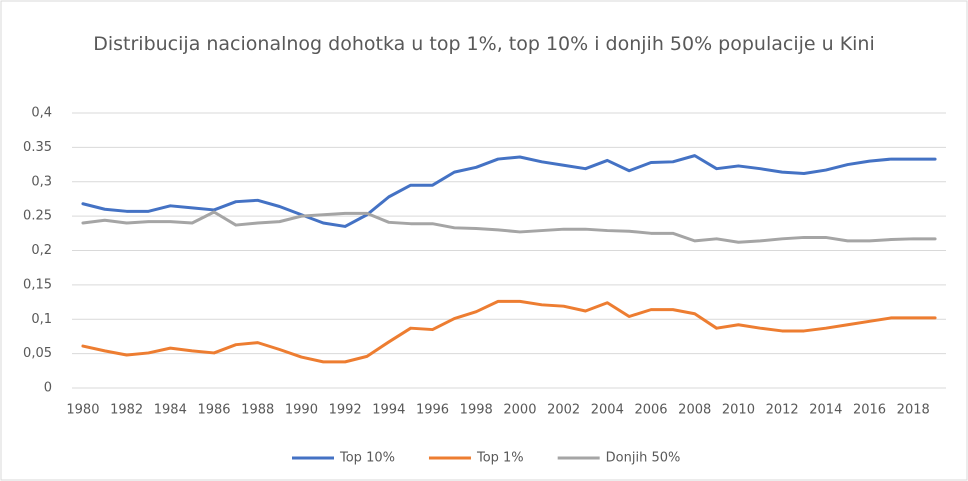 This screenshot has height=481, width=968. Describe the element at coordinates (432, 410) in the screenshot. I see `x-tick-label: 1996` at that location.